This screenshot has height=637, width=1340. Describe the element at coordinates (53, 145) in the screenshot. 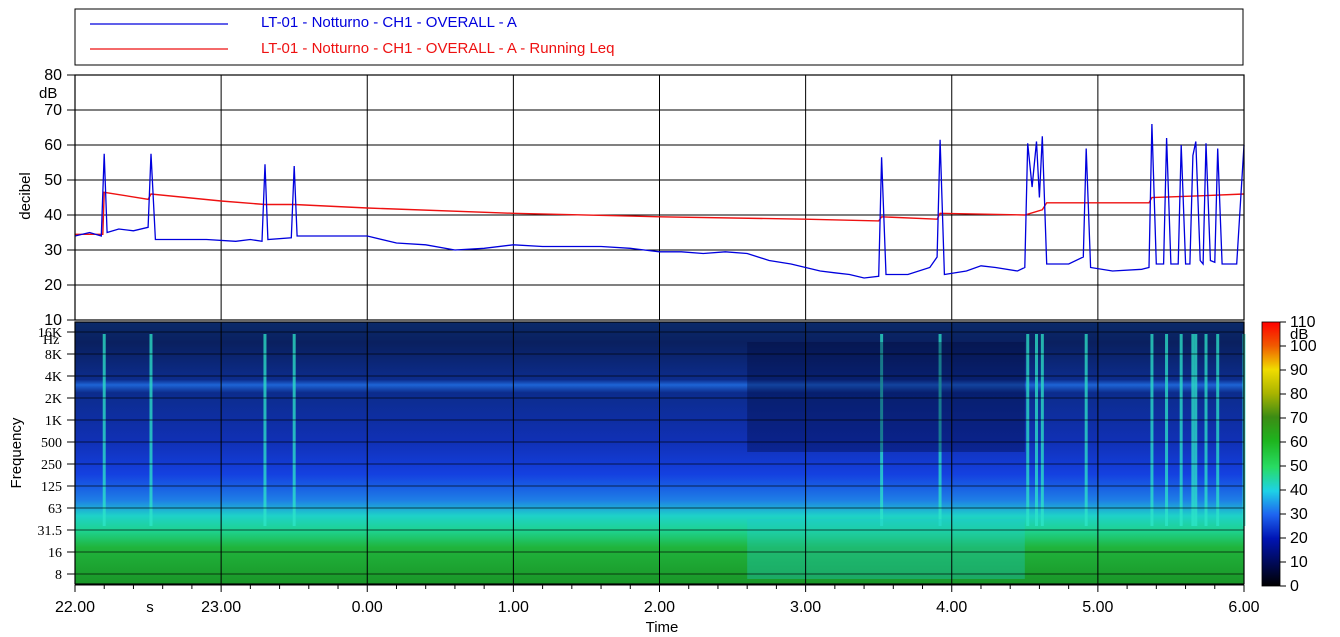

I see `level-y-tick-label: 60` at that location.